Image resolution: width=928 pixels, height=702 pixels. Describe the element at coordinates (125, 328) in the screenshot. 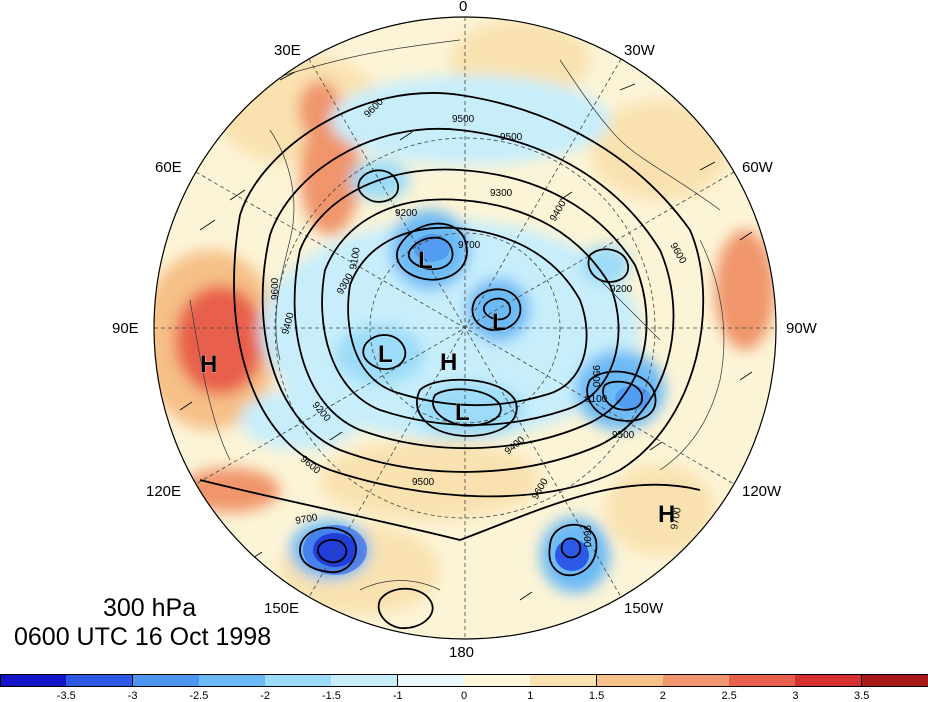

I see `longitude-label-90e: 90E` at that location.